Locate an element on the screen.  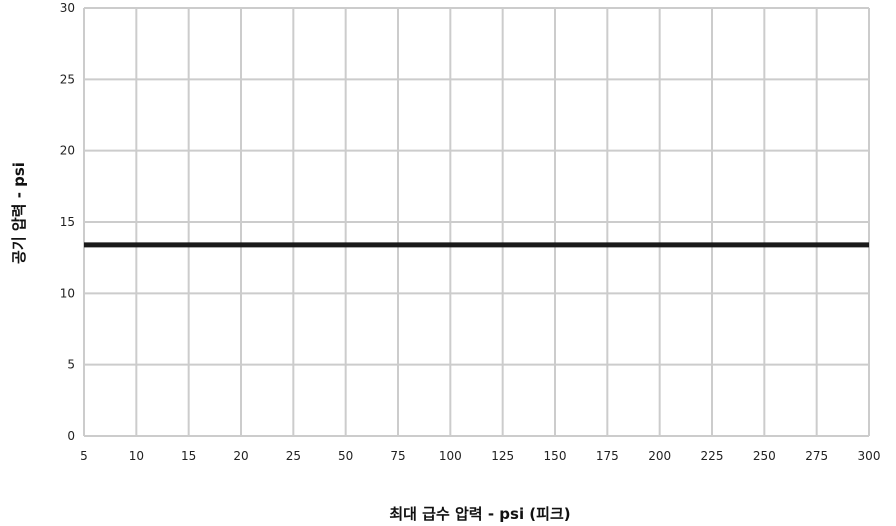
x-tick-label: 150 is located at coordinates (555, 456).